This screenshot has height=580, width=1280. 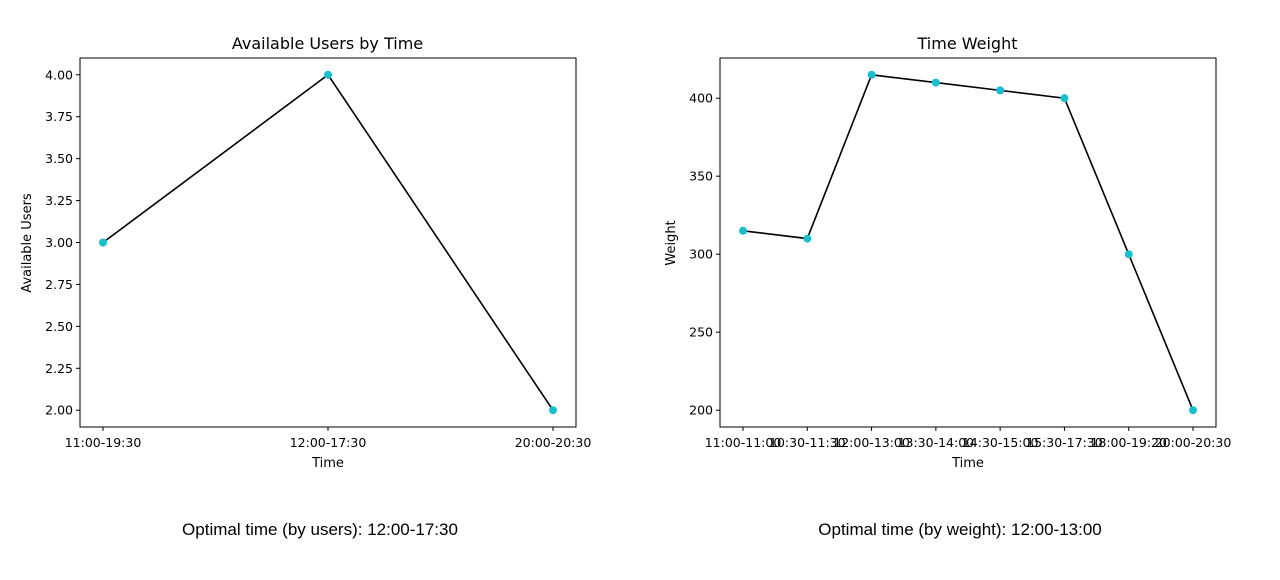 What do you see at coordinates (1000, 442) in the screenshot?
I see `x-tick-label: 14:30-15:00` at bounding box center [1000, 442].